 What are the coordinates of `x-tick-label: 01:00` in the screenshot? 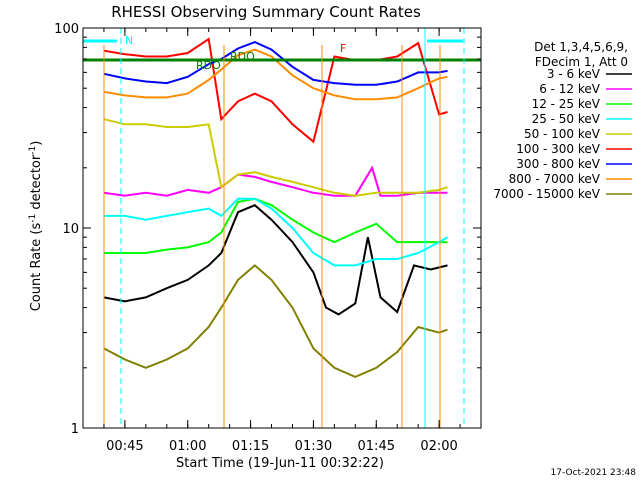 It's located at (187, 446).